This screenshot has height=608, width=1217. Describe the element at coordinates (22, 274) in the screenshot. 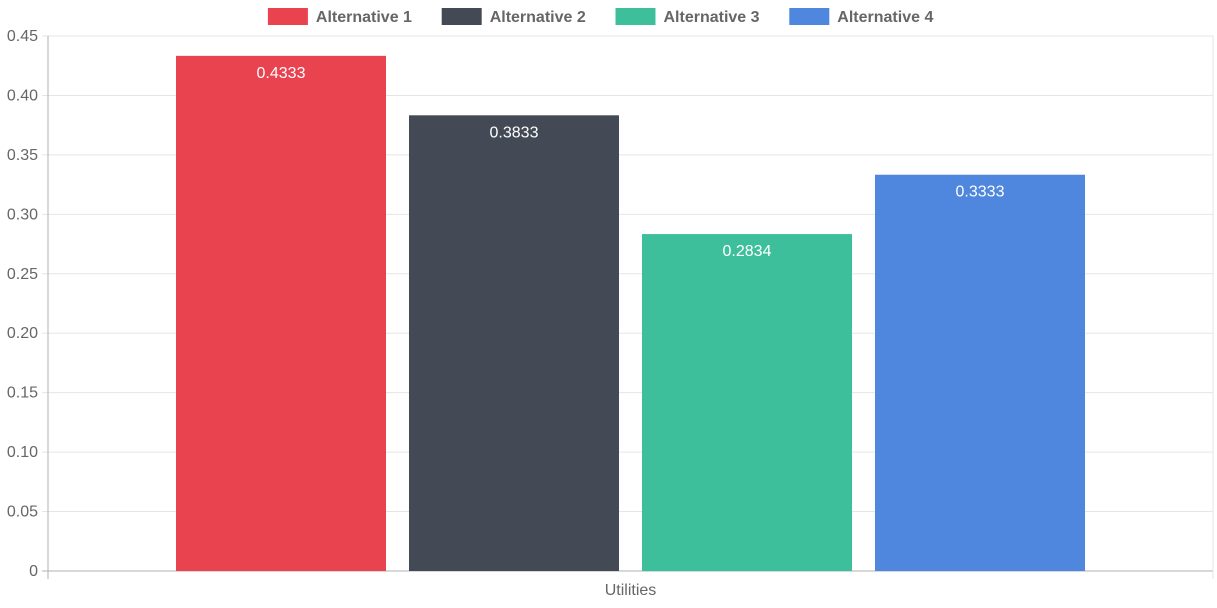

I see `y-tick-label: 0.25` at that location.